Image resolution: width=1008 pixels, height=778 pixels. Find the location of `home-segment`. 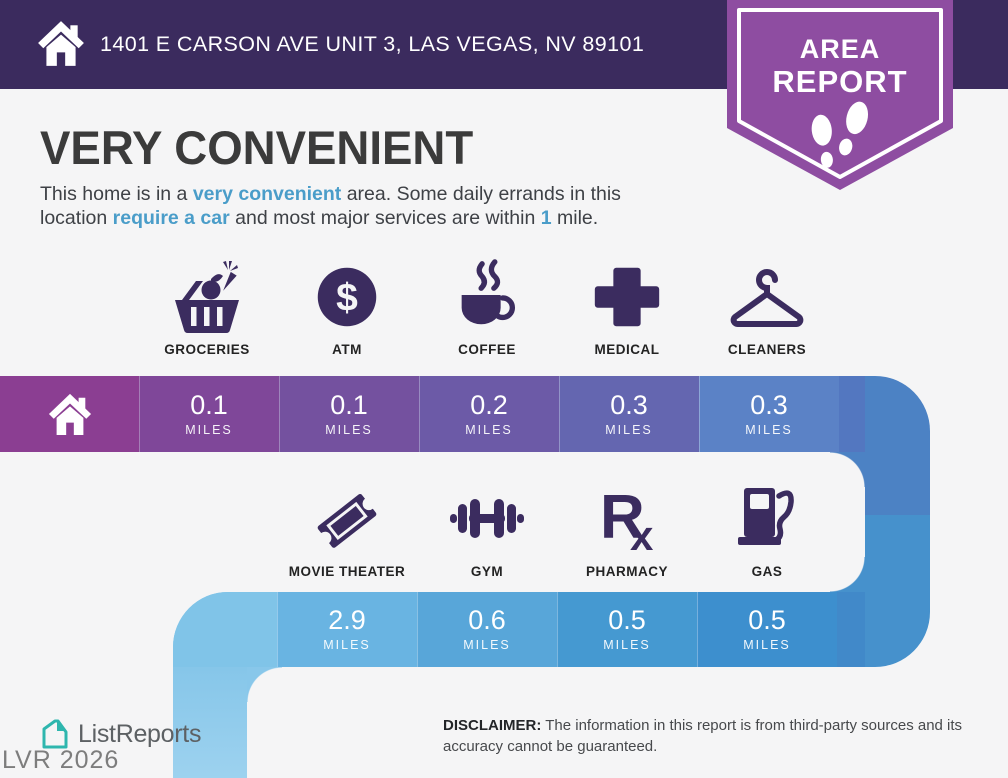

home-segment is located at coordinates (69, 414).